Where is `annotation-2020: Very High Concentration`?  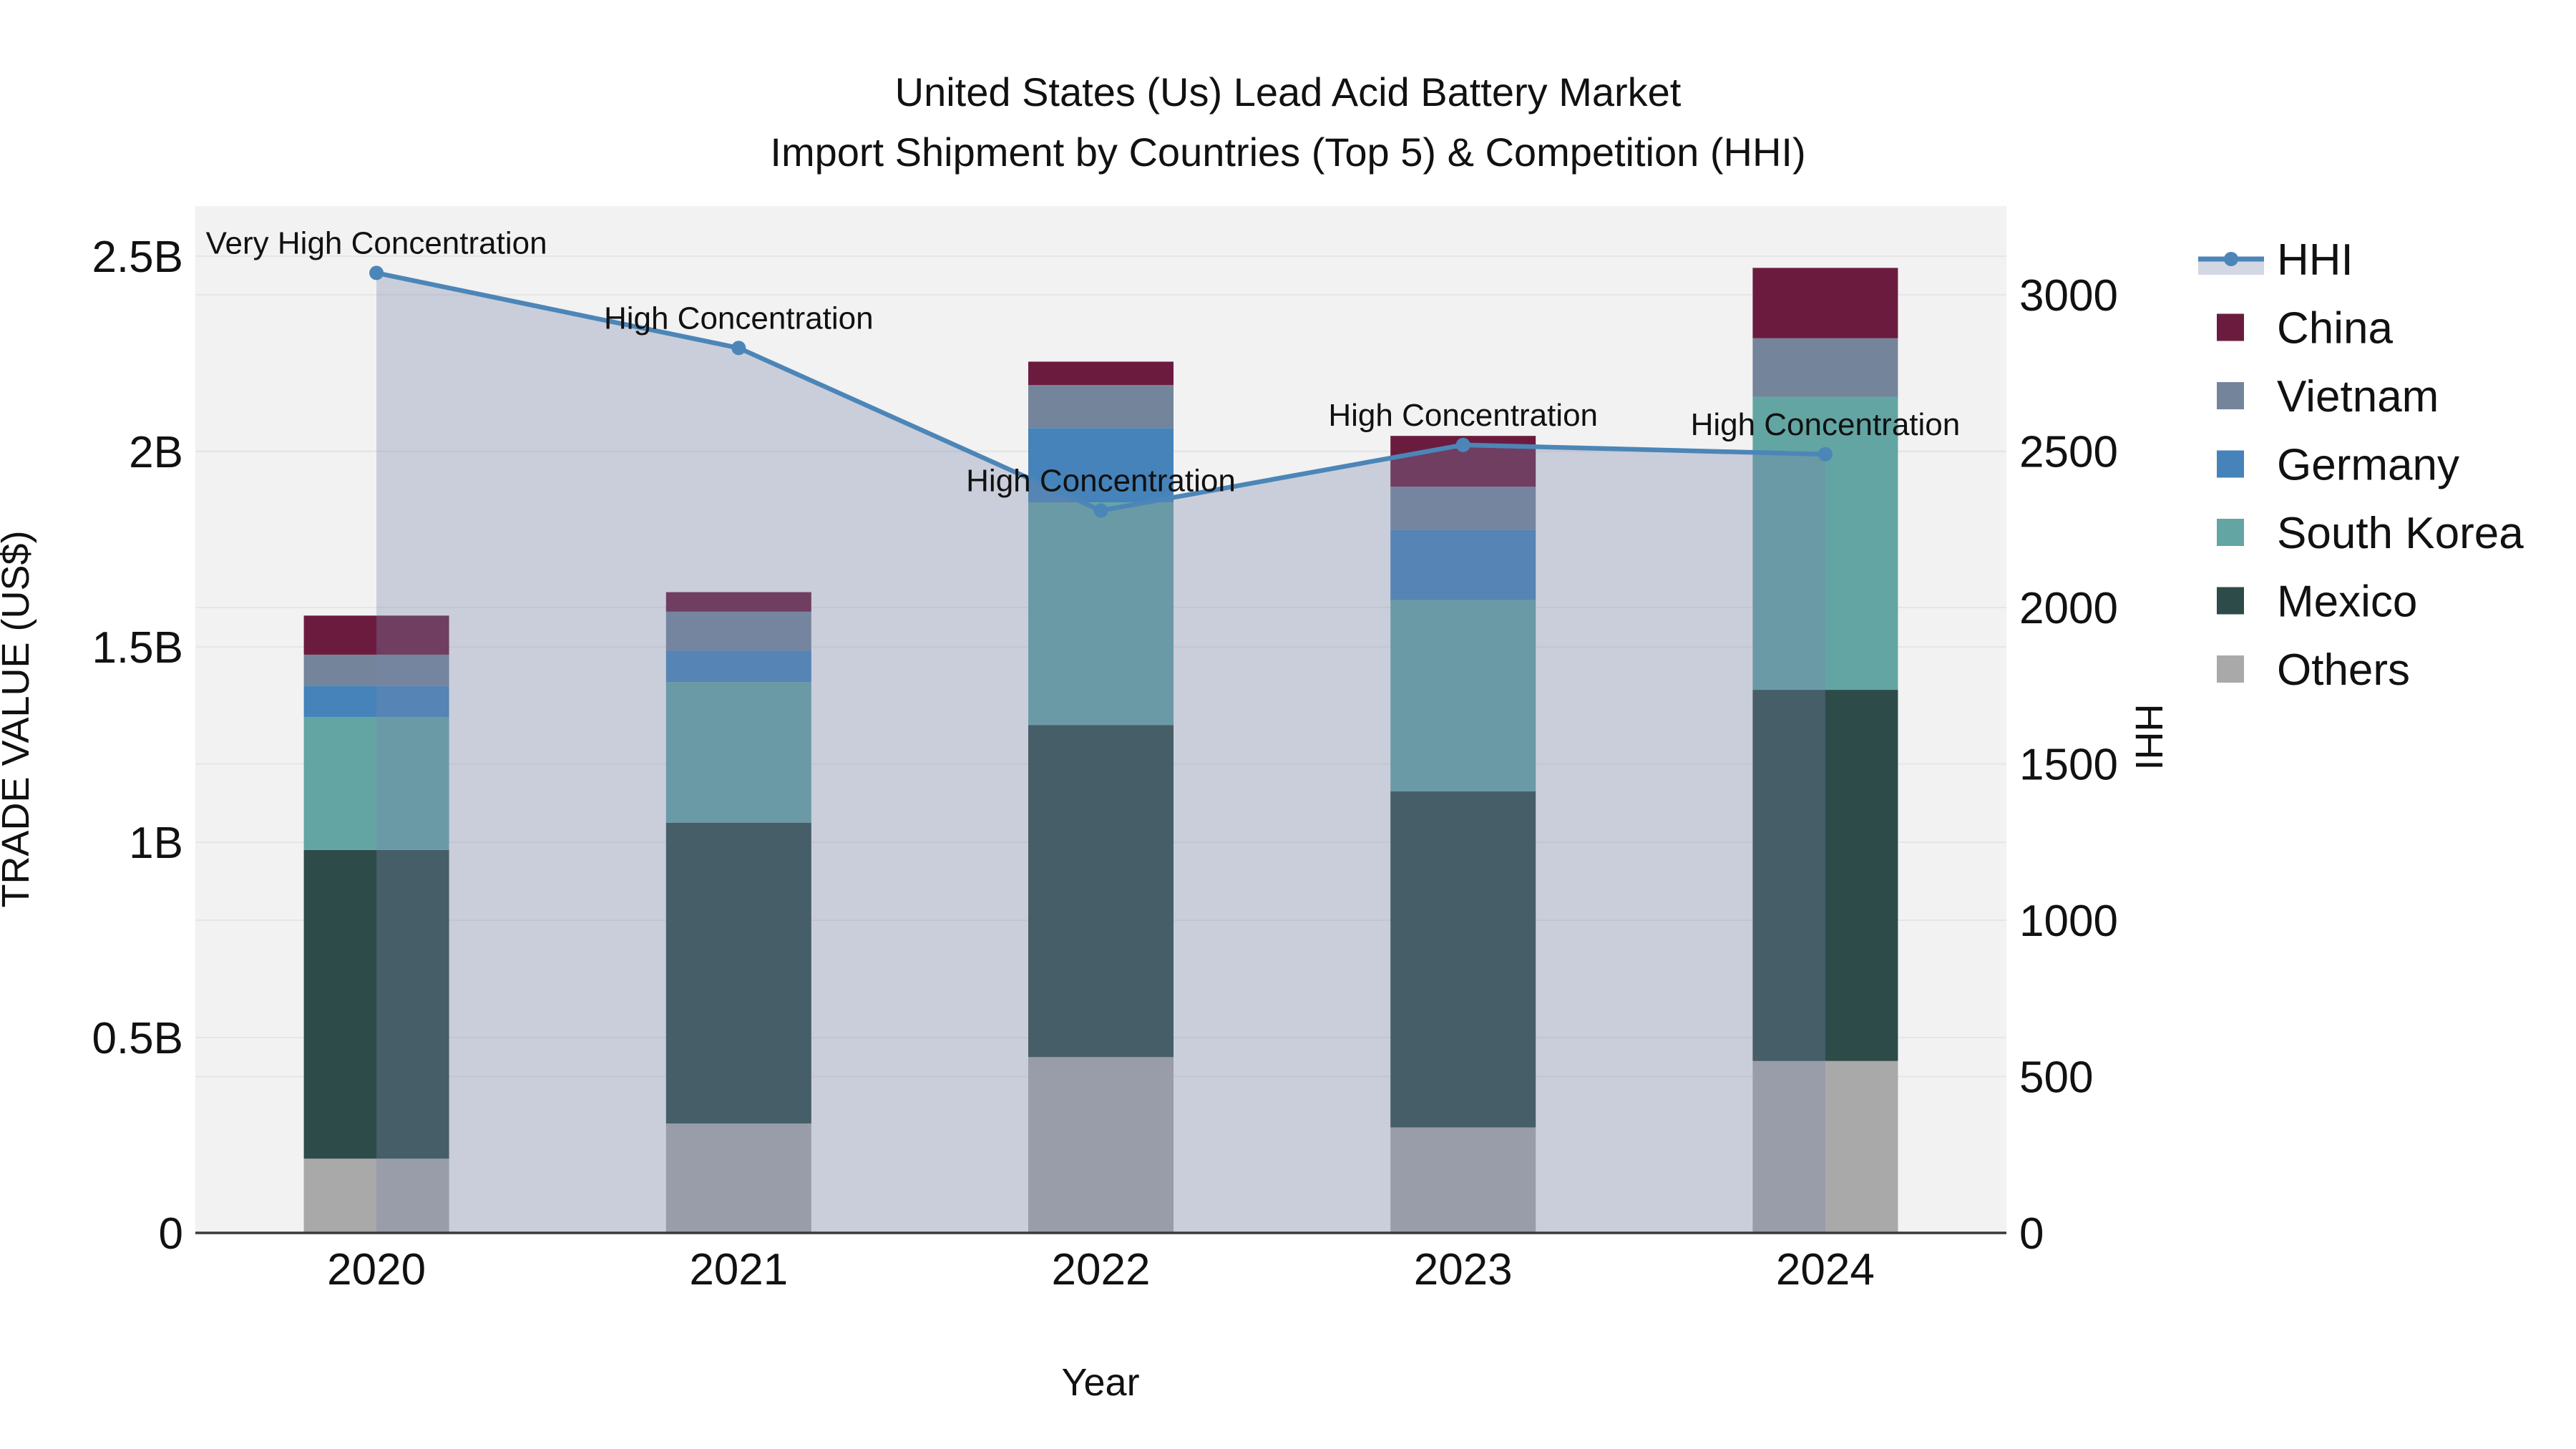 annotation-2020: Very High Concentration is located at coordinates (376, 242).